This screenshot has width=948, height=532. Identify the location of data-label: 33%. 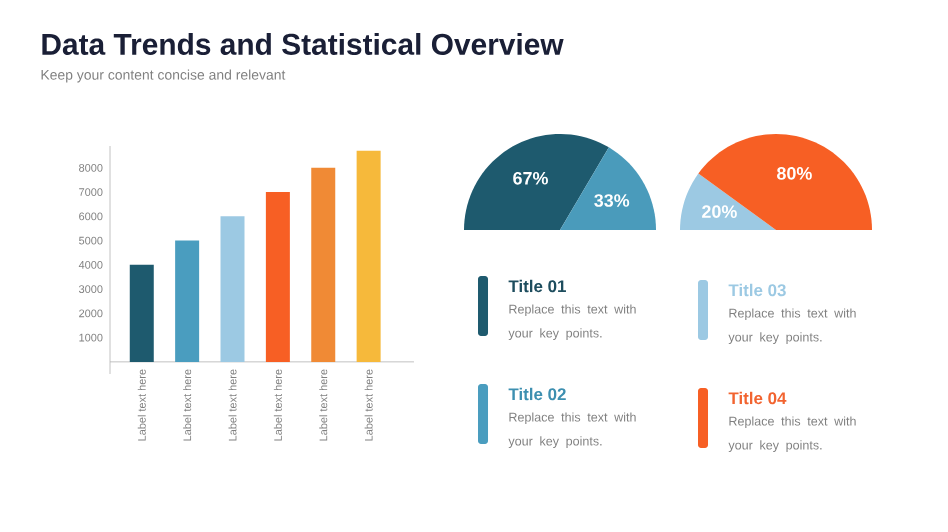
(612, 200).